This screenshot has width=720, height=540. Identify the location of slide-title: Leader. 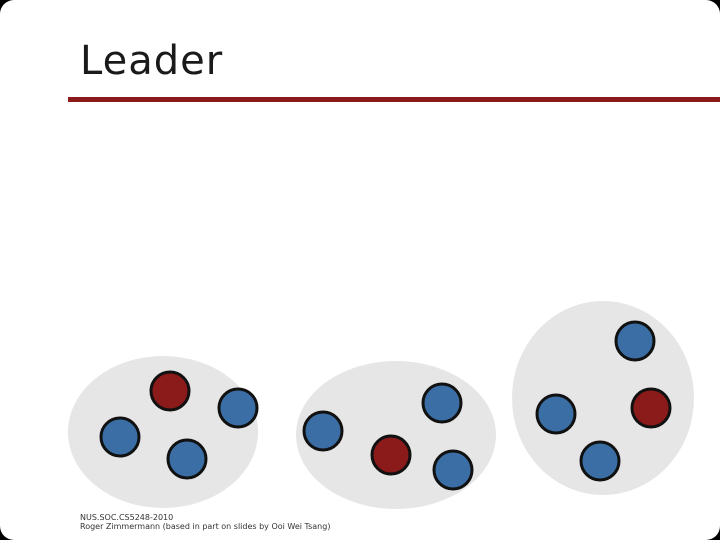
(152, 61).